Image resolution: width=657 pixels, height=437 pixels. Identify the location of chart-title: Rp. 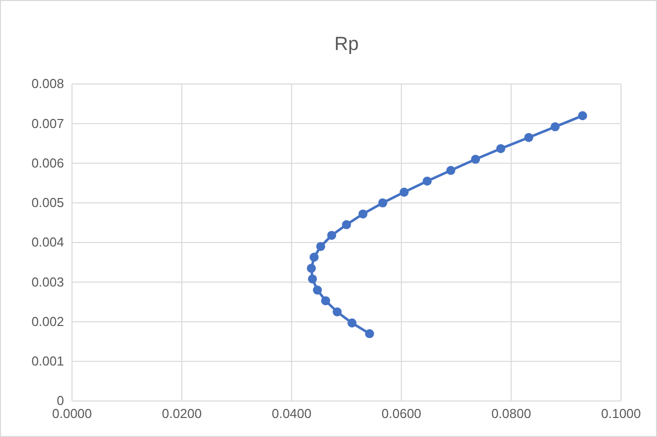
(346, 44).